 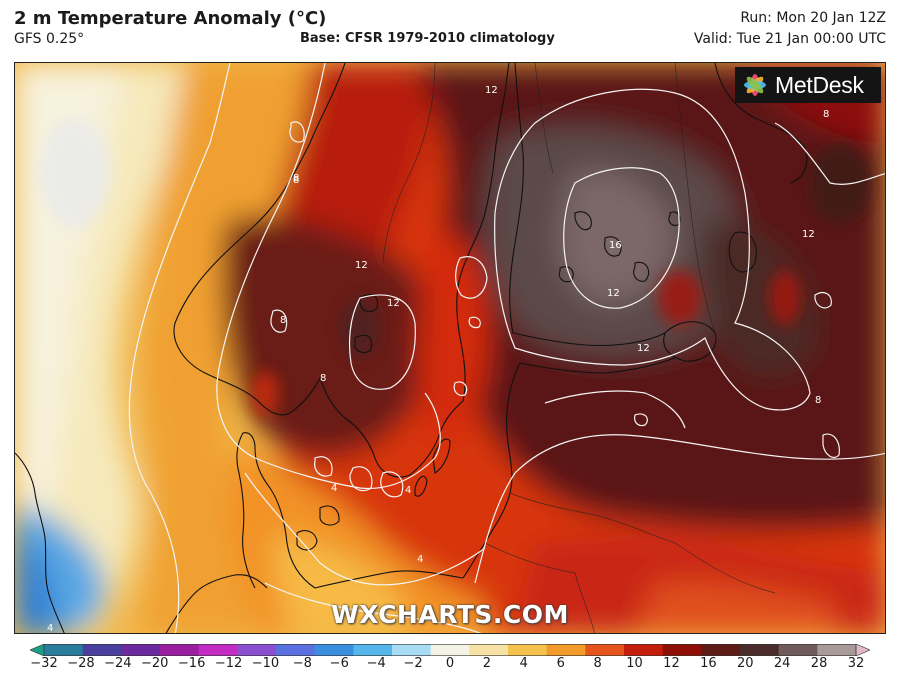 I want to click on colorbar-tick-label: 32, so click(x=856, y=663).